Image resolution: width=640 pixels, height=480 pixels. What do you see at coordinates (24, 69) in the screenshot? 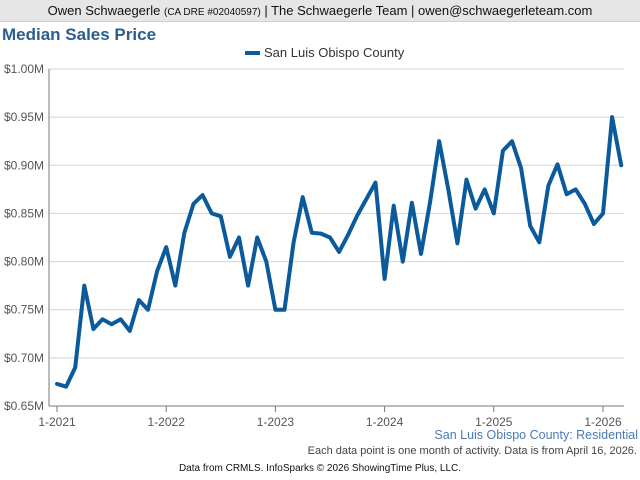
I see `y-tick-label: $1.00M` at bounding box center [24, 69].